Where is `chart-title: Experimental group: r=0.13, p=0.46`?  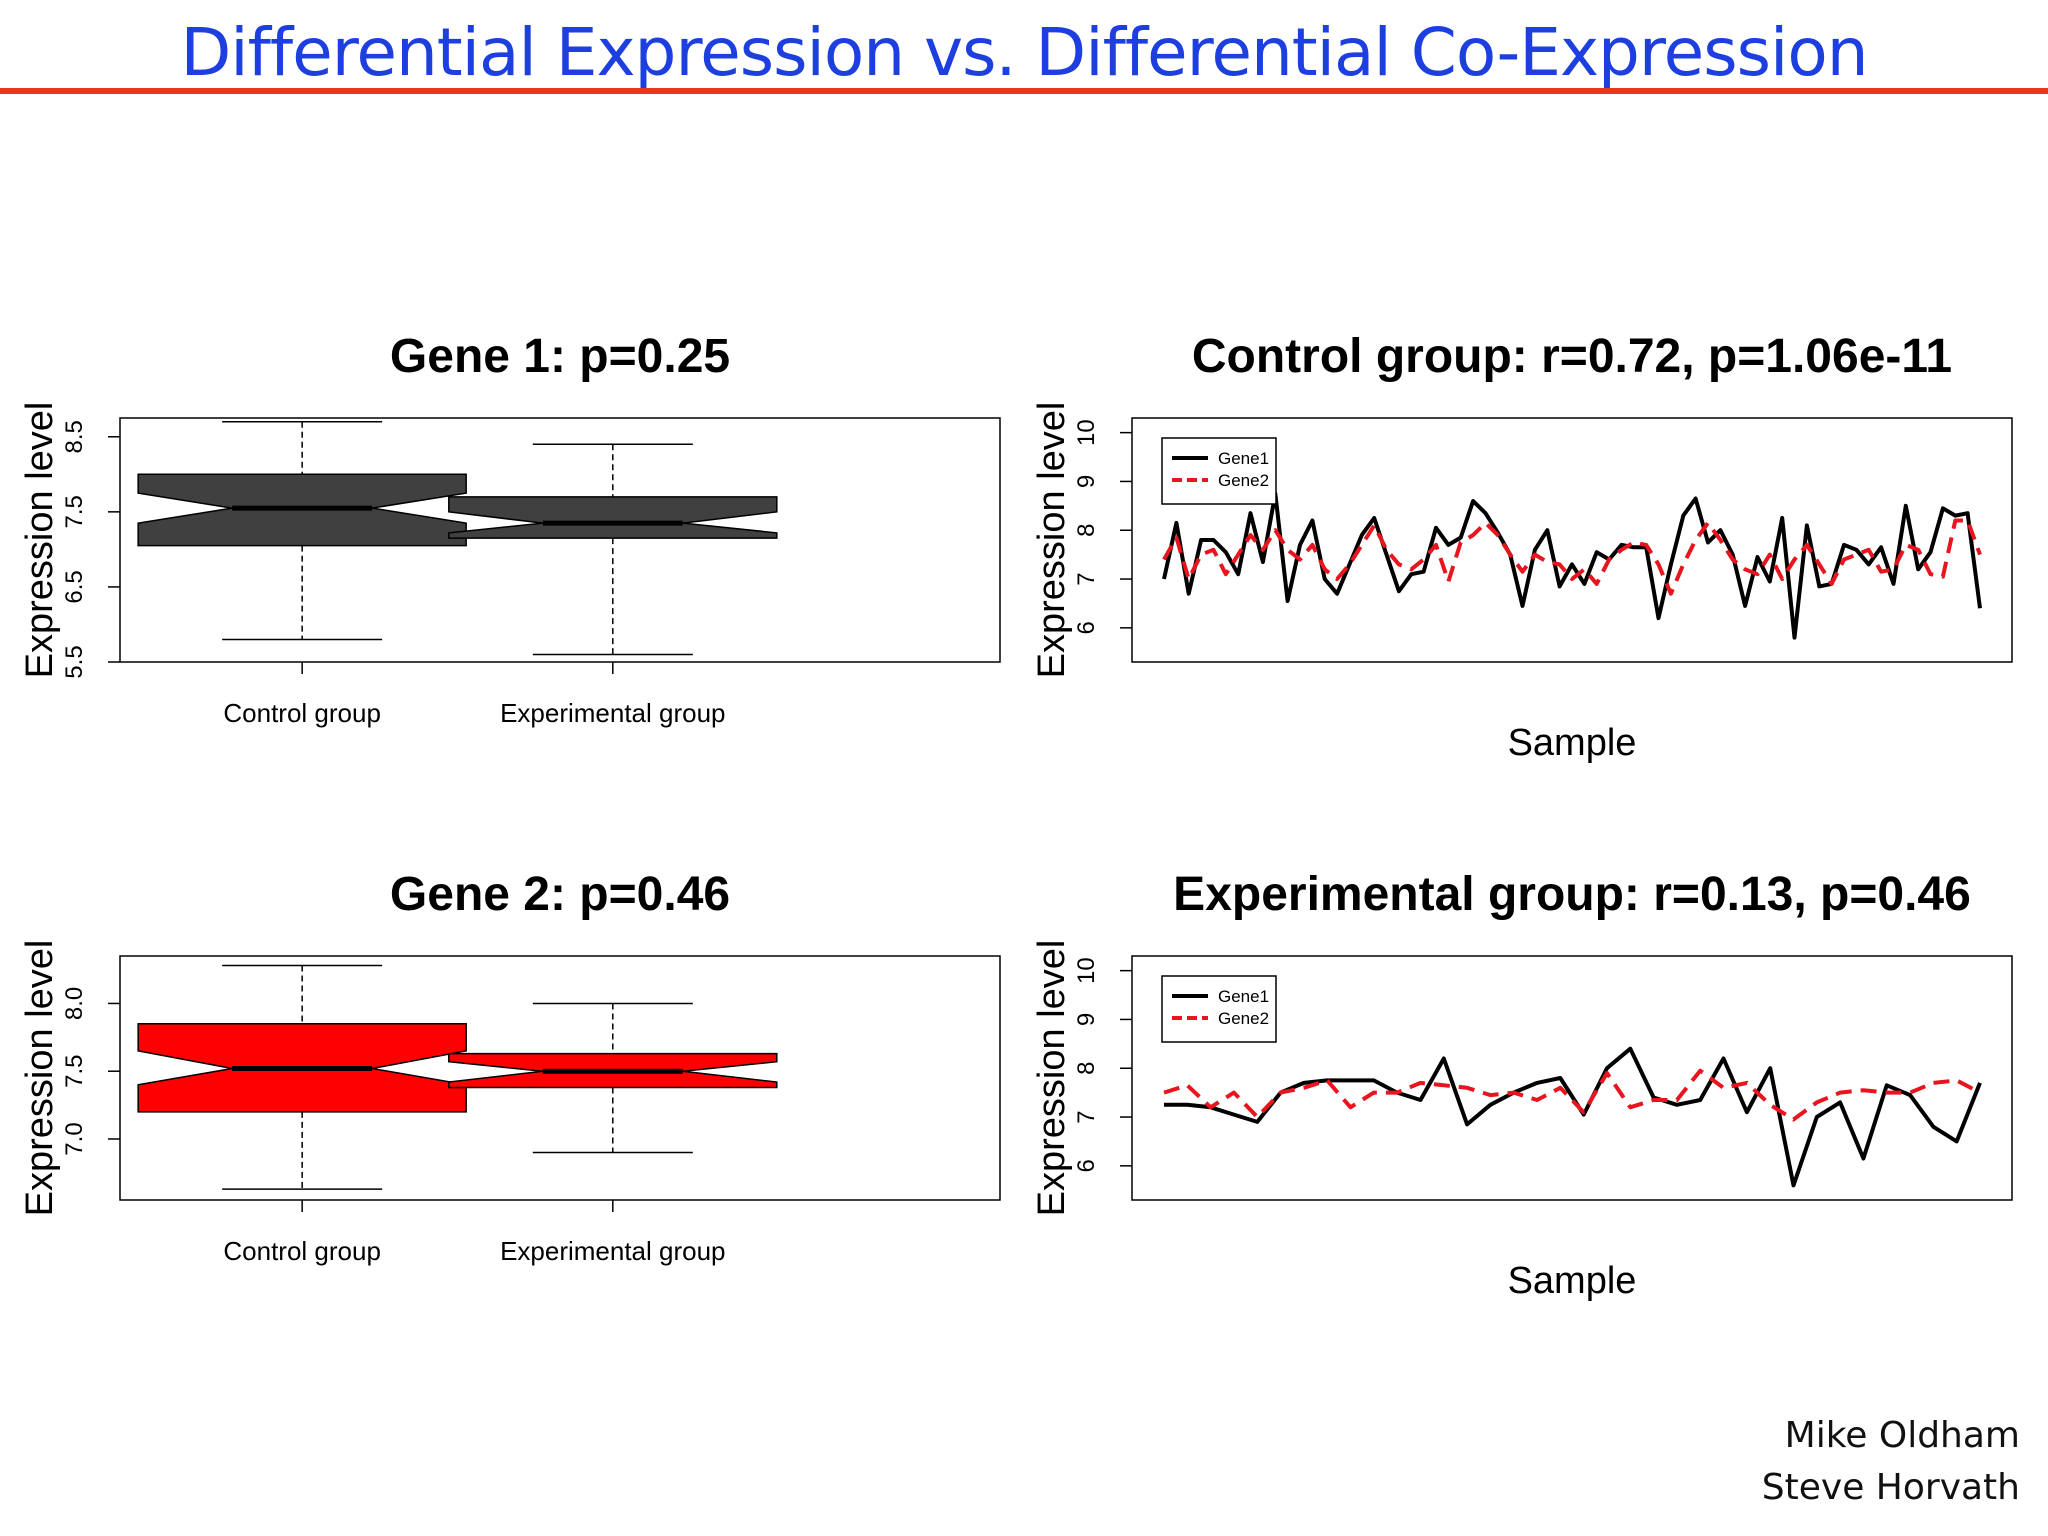
chart-title: Experimental group: r=0.13, p=0.46 is located at coordinates (1572, 894).